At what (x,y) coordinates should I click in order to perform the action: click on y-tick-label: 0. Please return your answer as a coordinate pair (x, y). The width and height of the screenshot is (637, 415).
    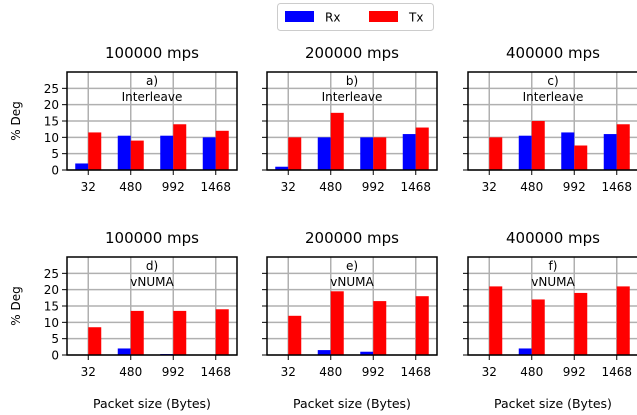
    Looking at the image, I should click on (55, 171).